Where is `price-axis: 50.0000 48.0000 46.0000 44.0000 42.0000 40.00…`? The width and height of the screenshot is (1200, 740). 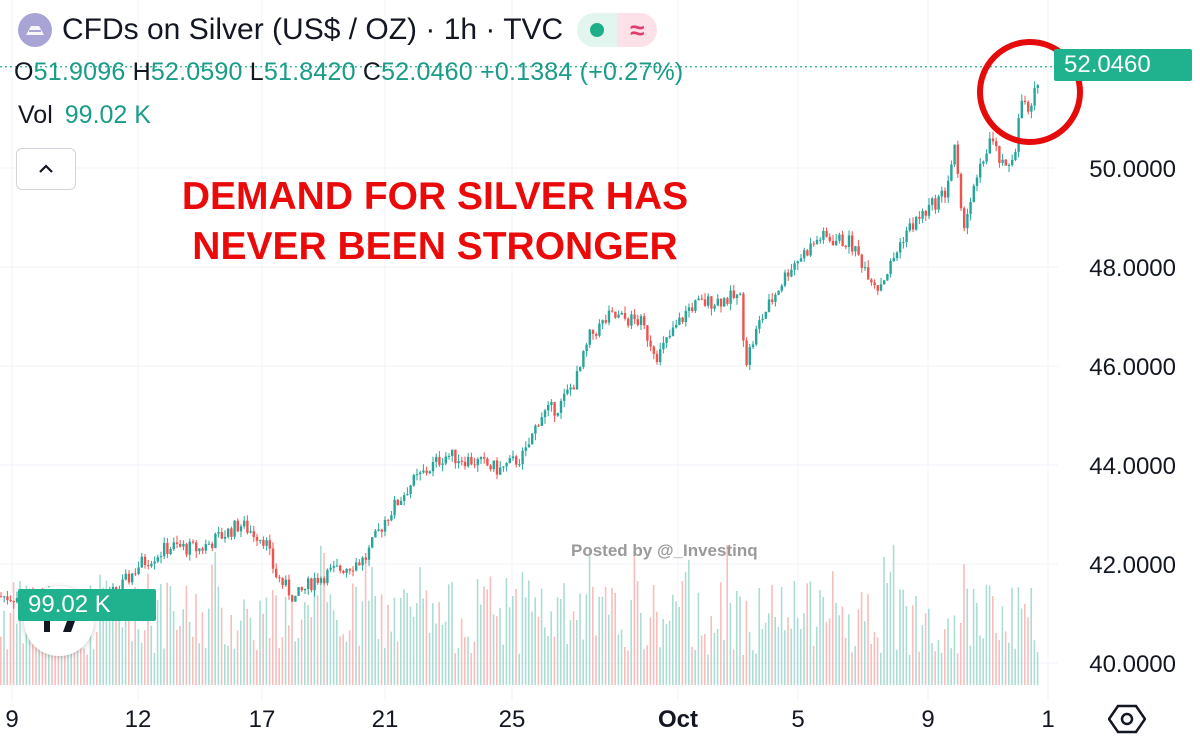
price-axis: 50.0000 48.0000 46.0000 44.0000 42.0000 40.00… is located at coordinates (1132, 417).